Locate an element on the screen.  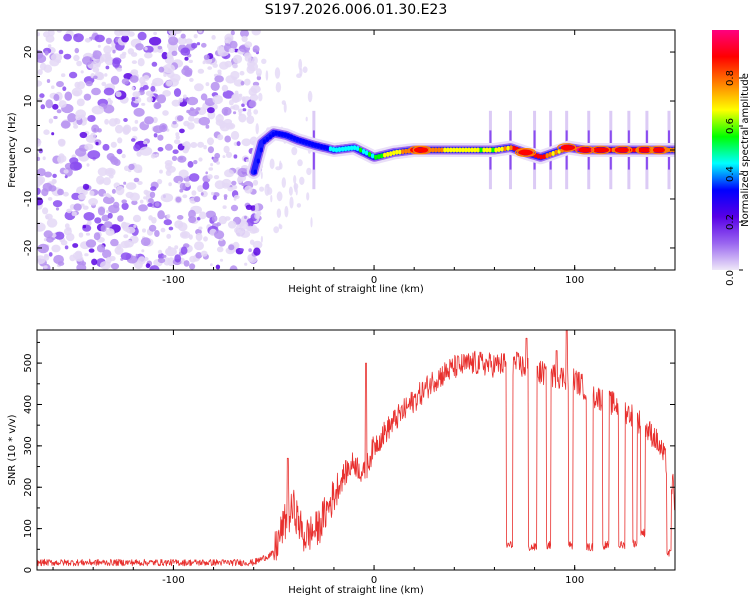
colorbar-tick-label: 0.0 is located at coordinates (730, 278).